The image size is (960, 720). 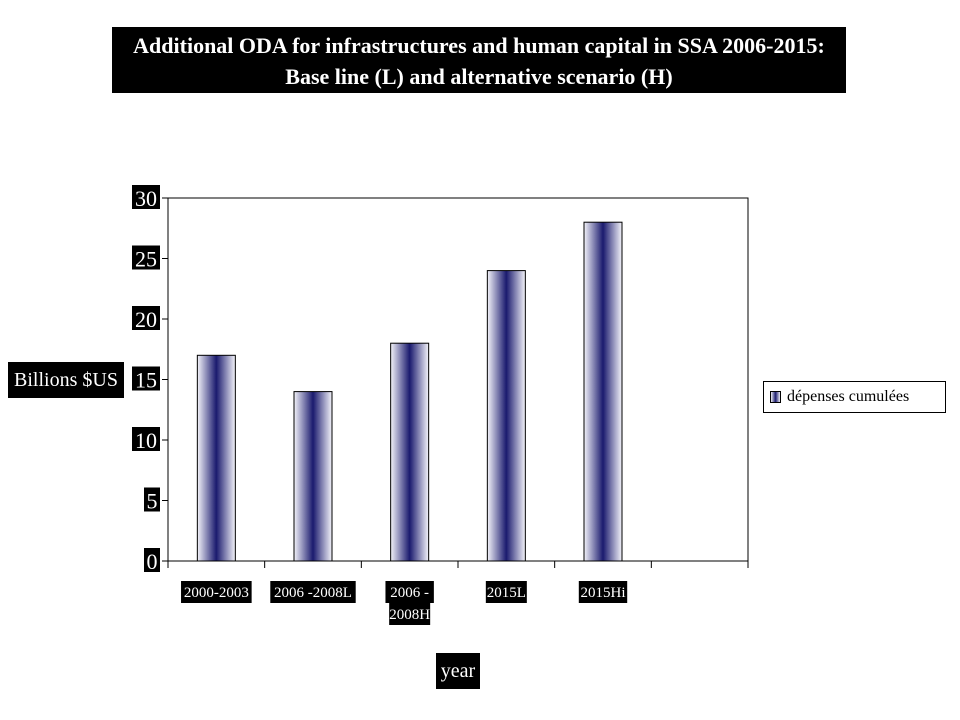 What do you see at coordinates (66, 380) in the screenshot?
I see `y-axis-label: Billions $US` at bounding box center [66, 380].